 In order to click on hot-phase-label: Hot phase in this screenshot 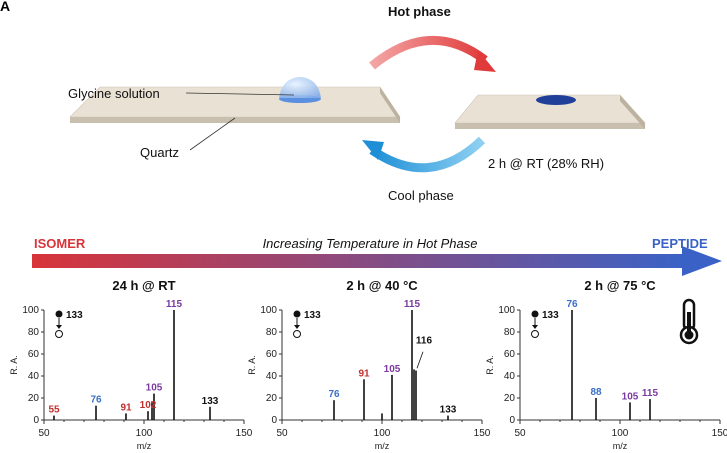, I will do `click(419, 11)`.